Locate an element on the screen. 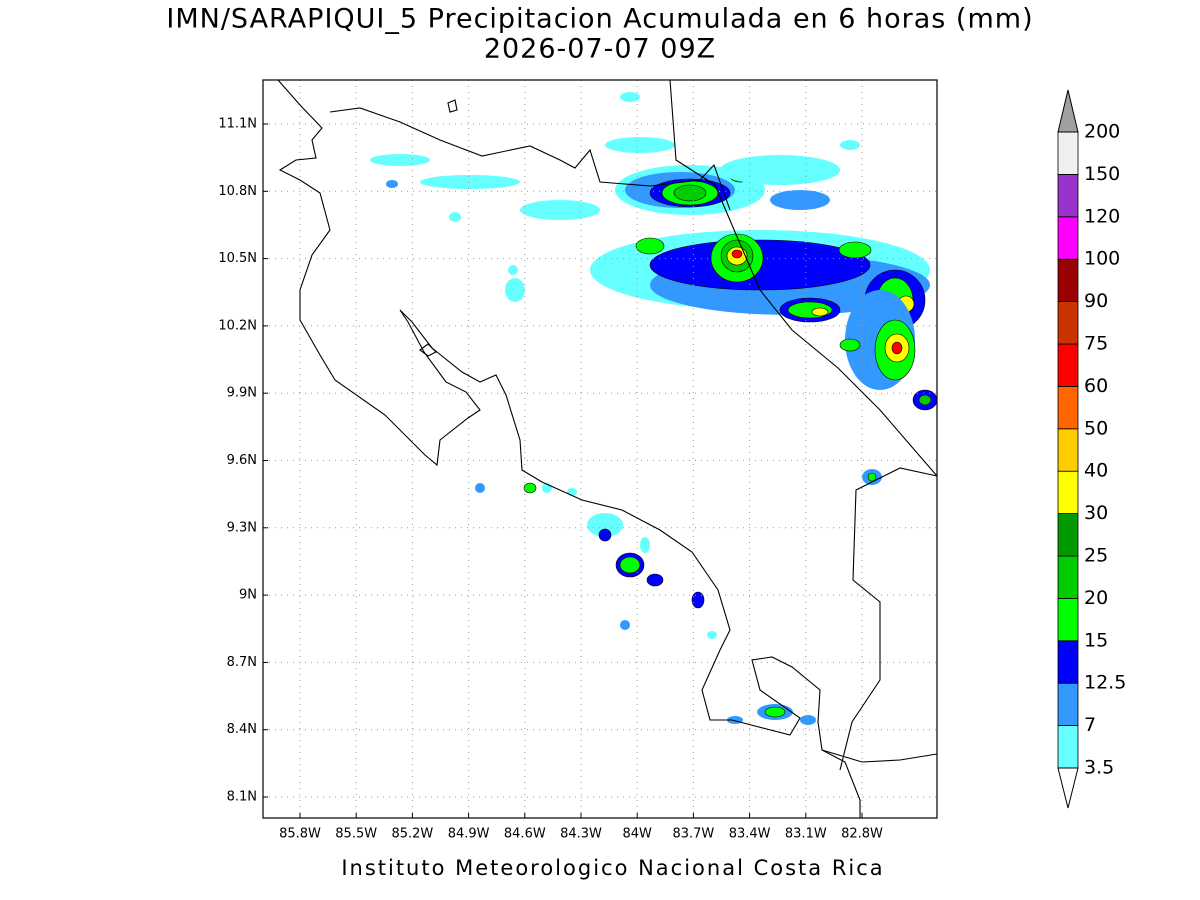 The image size is (1200, 900). lon-tick-label: 83.7W is located at coordinates (693, 834).